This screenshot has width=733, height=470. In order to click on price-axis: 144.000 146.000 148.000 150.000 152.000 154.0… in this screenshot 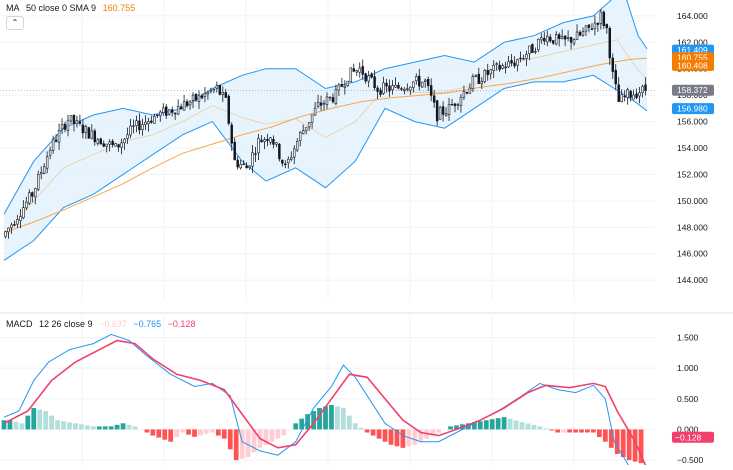, I will do `click(692, 238)`.